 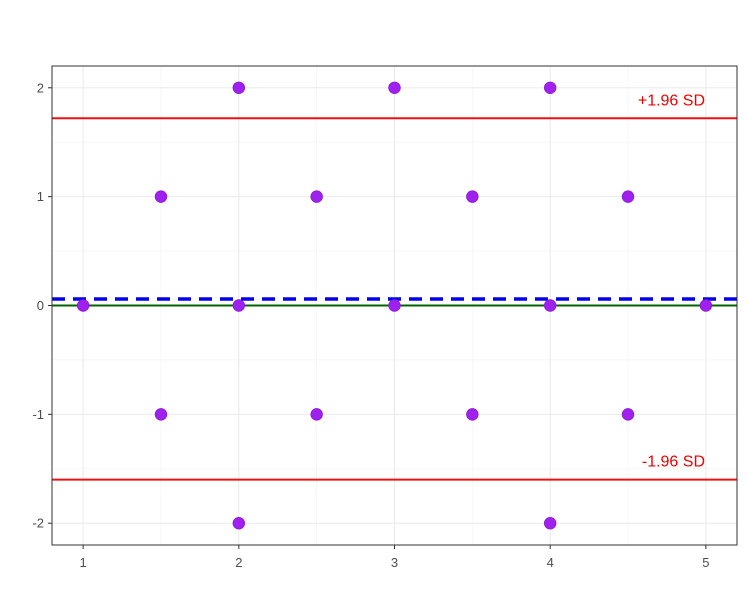 What do you see at coordinates (238, 562) in the screenshot?
I see `x-tick-label: 2` at bounding box center [238, 562].